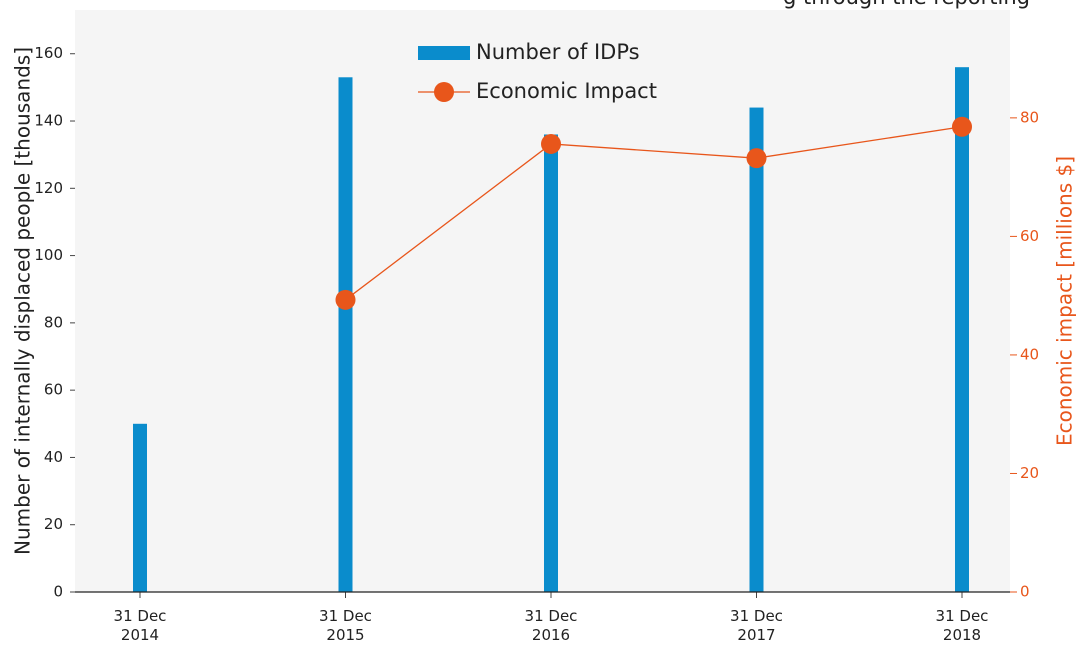 This screenshot has height=652, width=1081. I want to click on y2-tick-label: 40, so click(1029, 354).